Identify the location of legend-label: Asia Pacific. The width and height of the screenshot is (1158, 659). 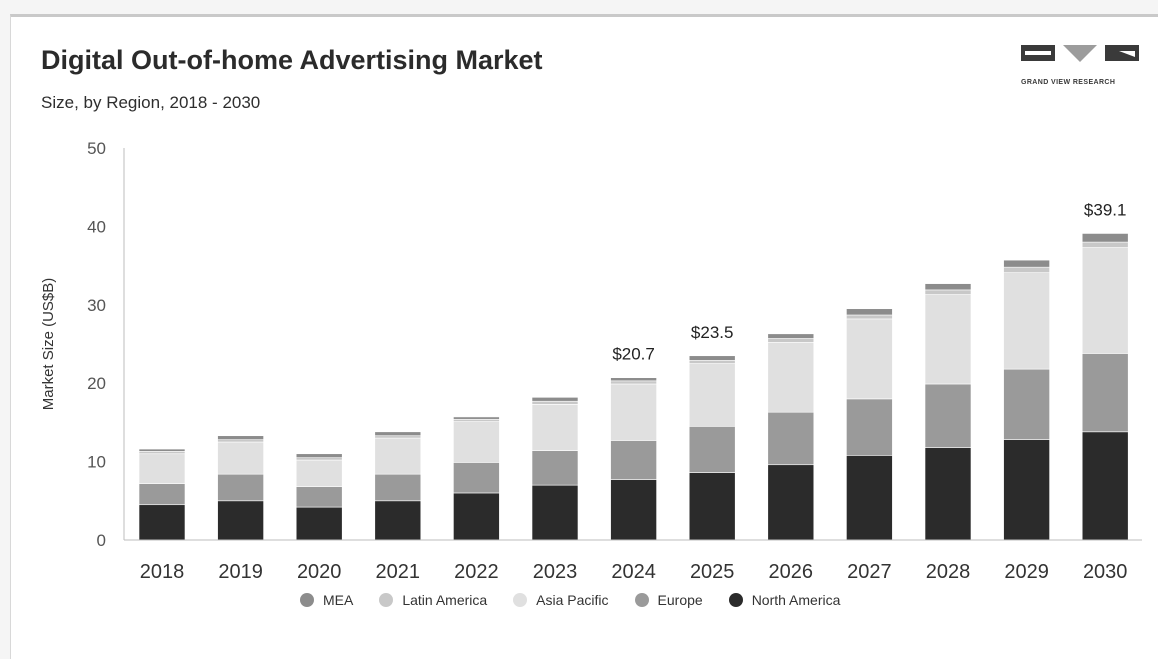
(572, 600).